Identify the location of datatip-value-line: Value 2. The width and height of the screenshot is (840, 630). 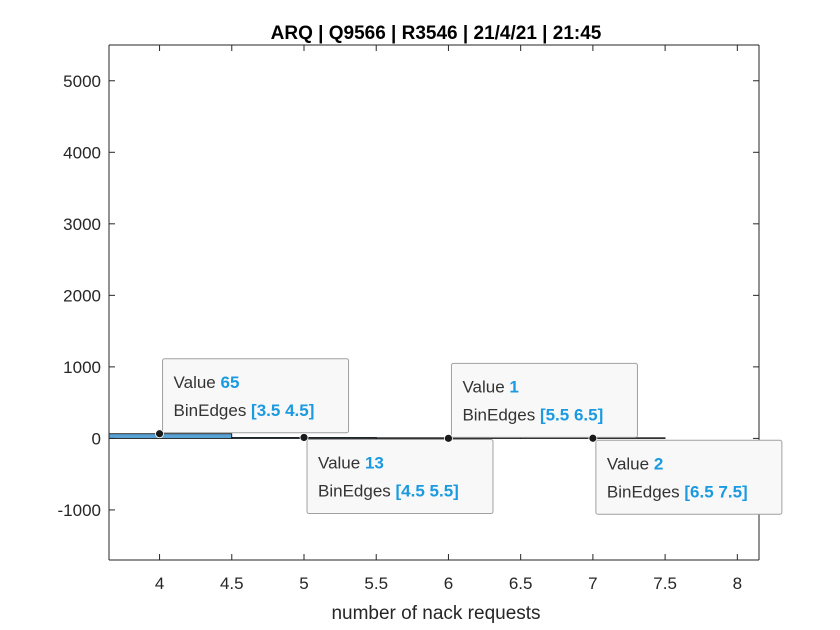
(635, 463).